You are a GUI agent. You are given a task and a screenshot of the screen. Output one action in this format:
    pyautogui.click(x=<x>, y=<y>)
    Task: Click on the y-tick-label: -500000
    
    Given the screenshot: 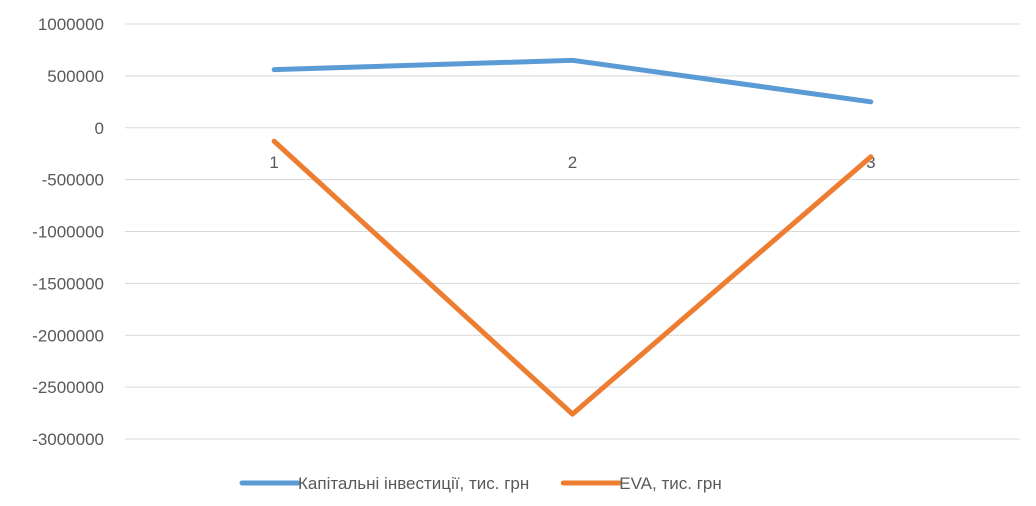 What is the action you would take?
    pyautogui.click(x=73, y=180)
    